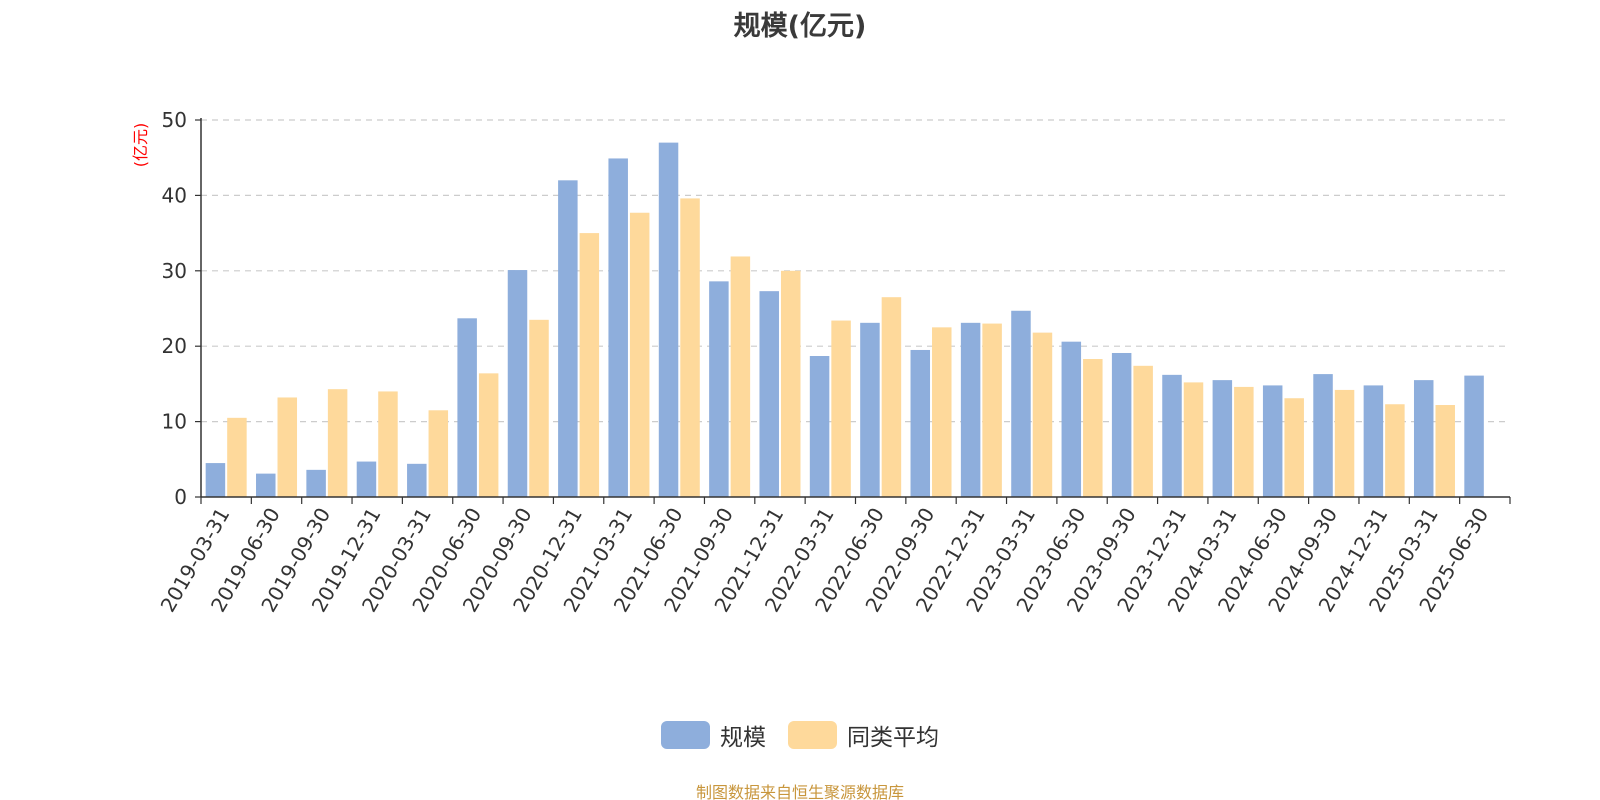  Describe the element at coordinates (799, 791) in the screenshot. I see `source-note: 制图数据来自恒生聚源数据库` at that location.